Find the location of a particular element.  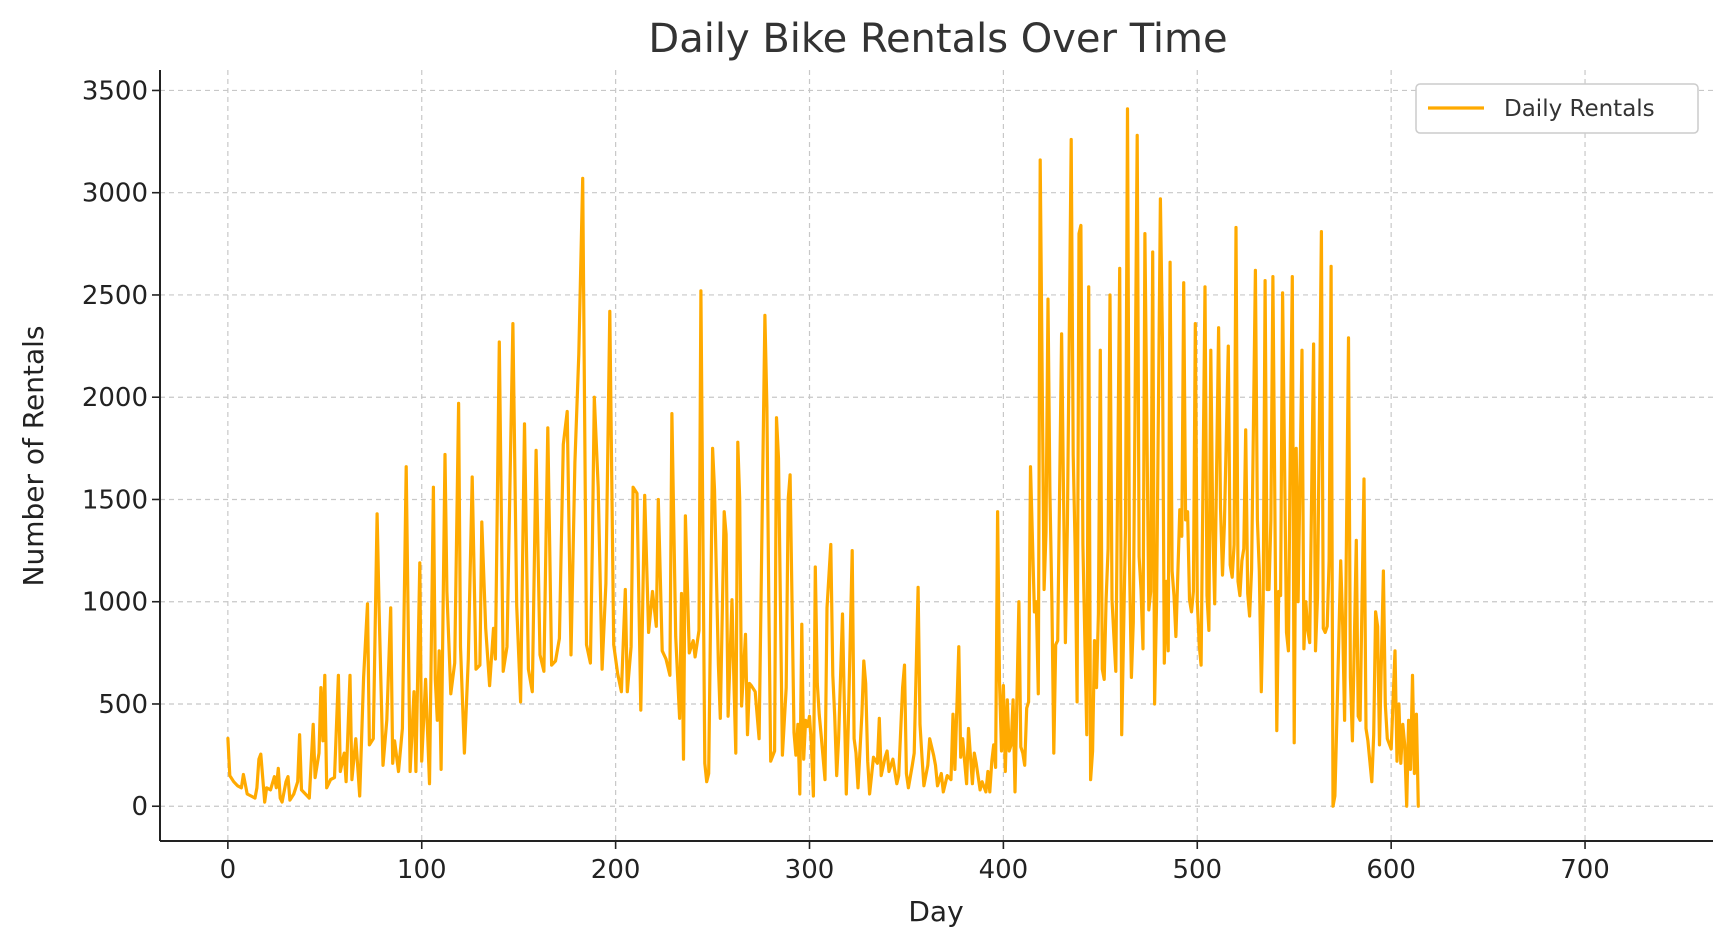

legend-label-daily-rentals: Daily Rentals is located at coordinates (1579, 109).